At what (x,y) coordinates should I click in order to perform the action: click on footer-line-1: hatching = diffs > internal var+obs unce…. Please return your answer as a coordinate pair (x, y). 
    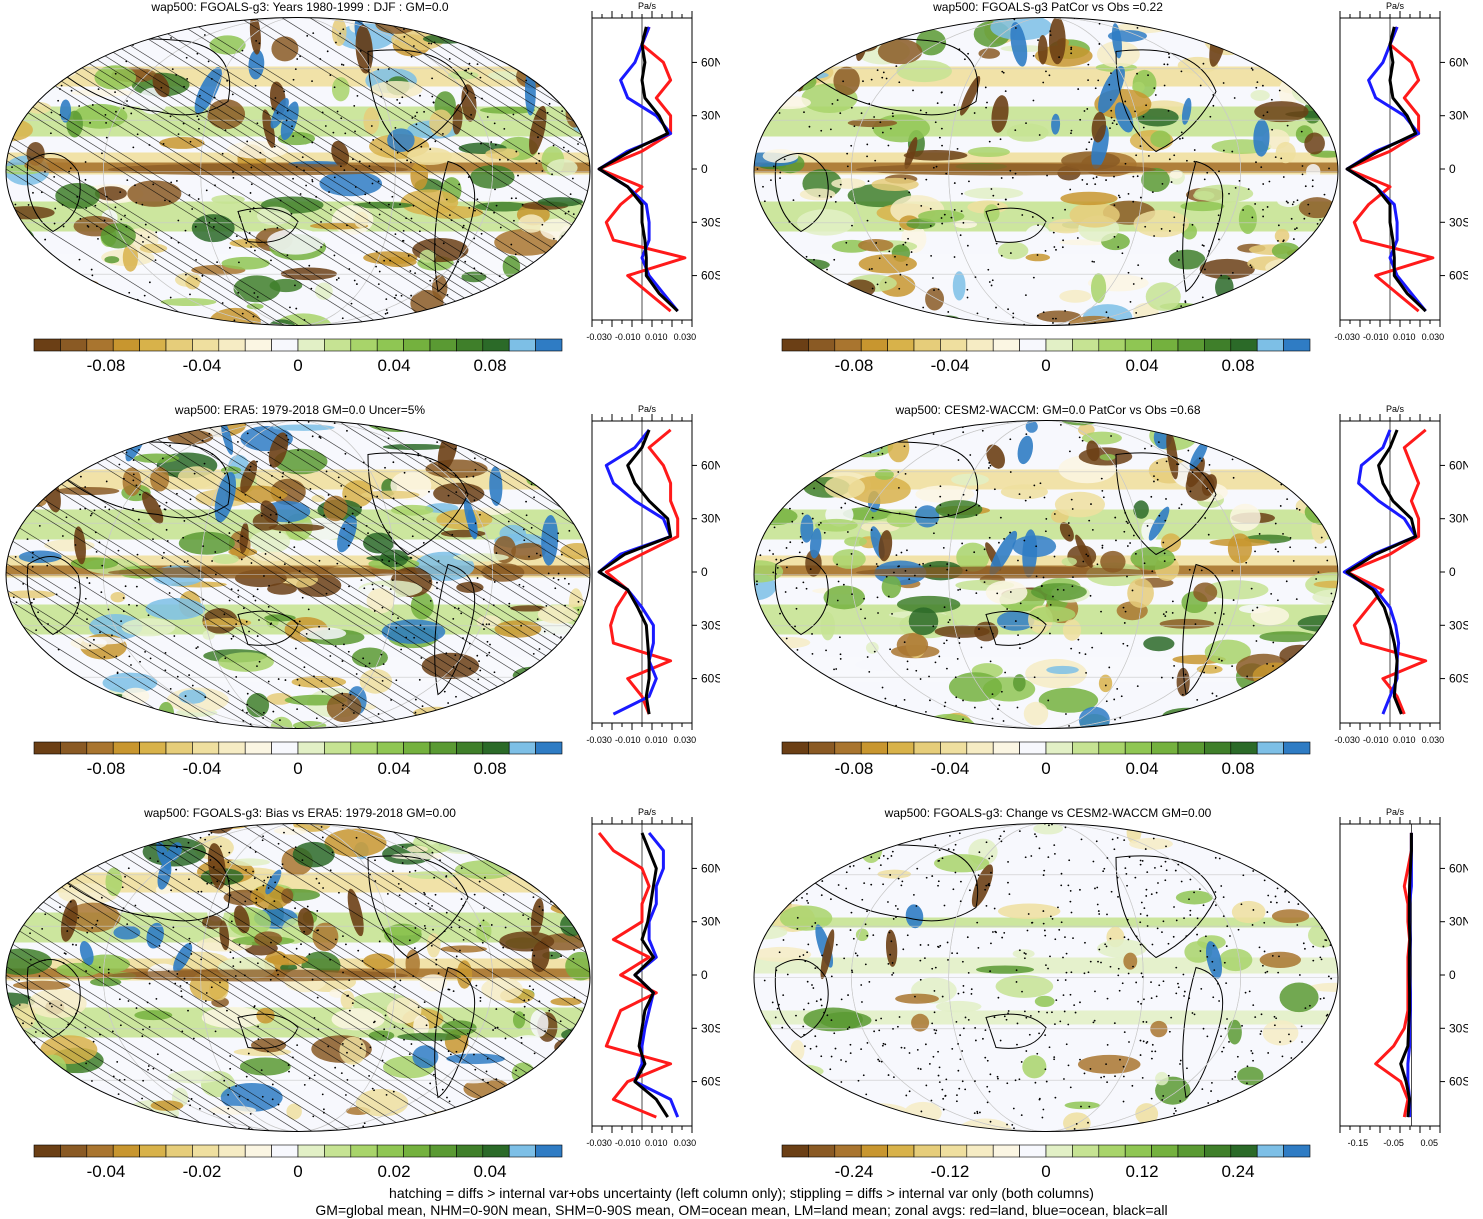
    Looking at the image, I should click on (741, 1193).